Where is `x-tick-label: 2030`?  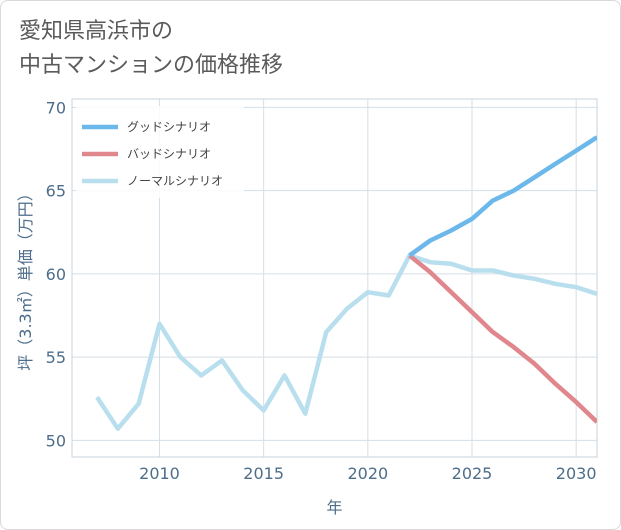 x-tick-label: 2030 is located at coordinates (576, 473).